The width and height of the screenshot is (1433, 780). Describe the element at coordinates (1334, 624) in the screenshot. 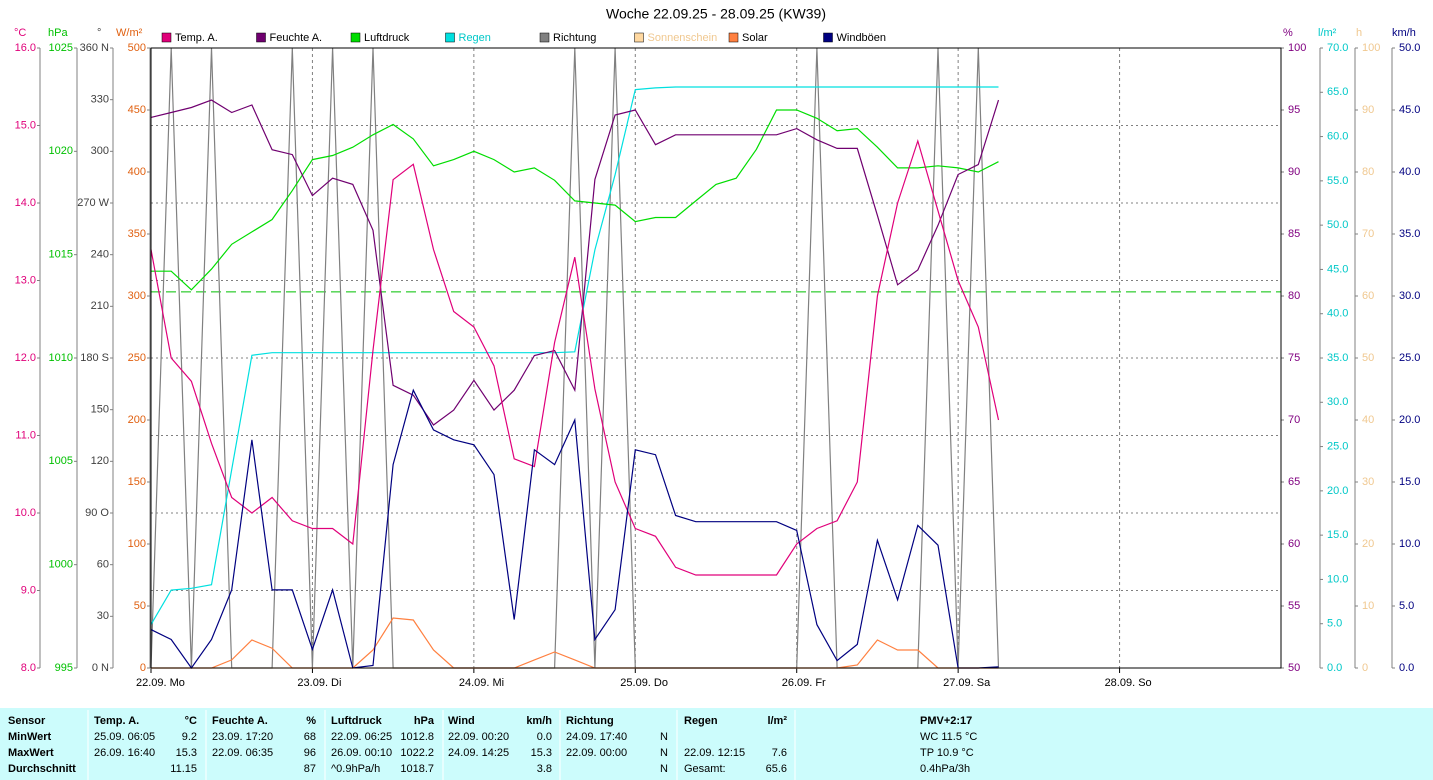

I see `y-tick-label: 5.0` at that location.